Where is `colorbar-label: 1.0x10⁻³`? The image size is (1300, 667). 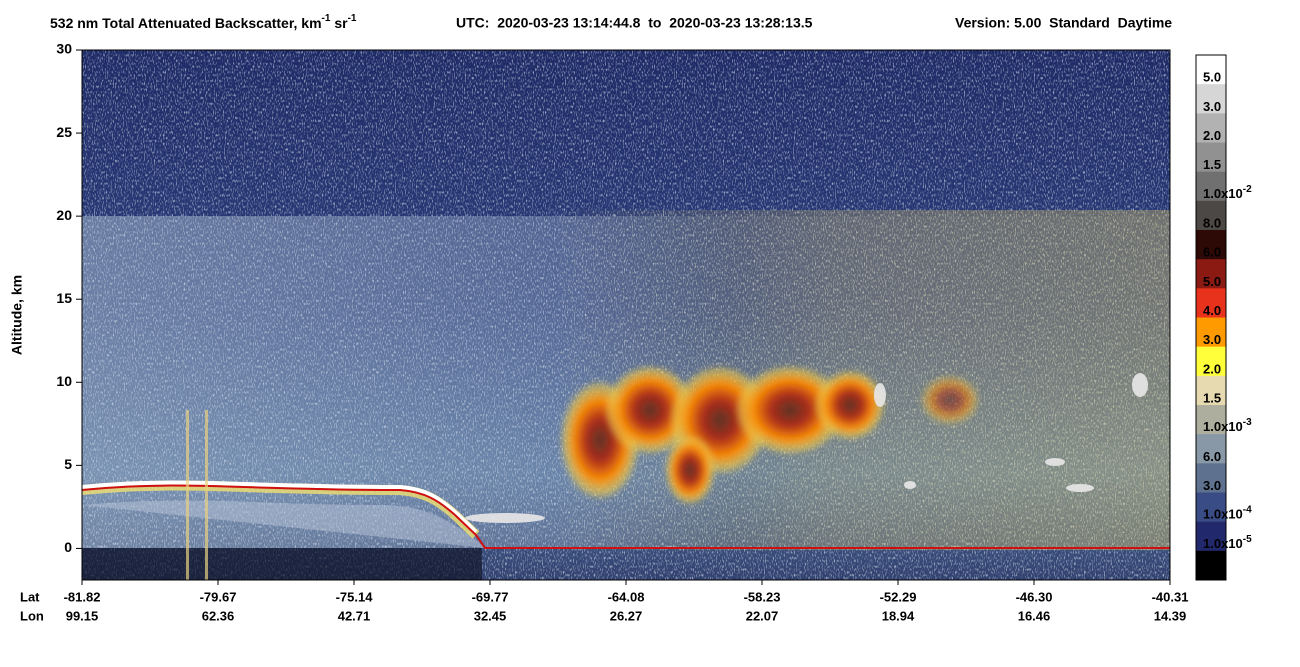 colorbar-label: 1.0x10⁻³ is located at coordinates (1227, 425).